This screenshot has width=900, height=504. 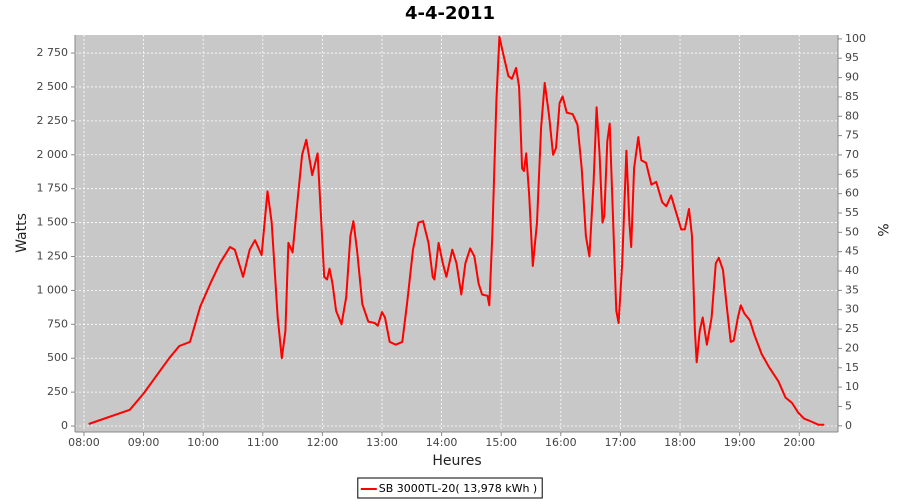 What do you see at coordinates (57, 323) in the screenshot?
I see `y-tick-label: 750` at bounding box center [57, 323].